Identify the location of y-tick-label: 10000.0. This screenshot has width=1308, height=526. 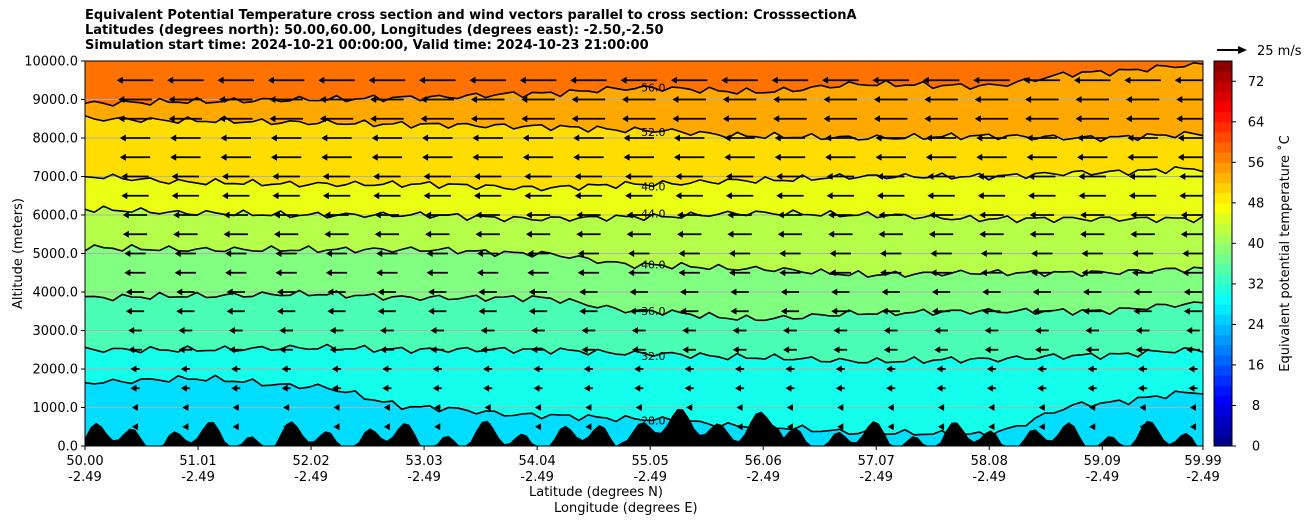
(51, 62).